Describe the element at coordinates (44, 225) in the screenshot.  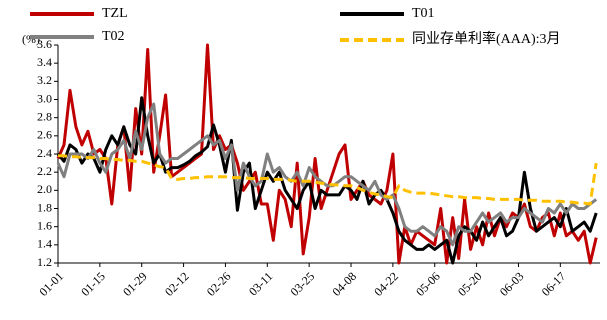
I see `y-tick-label: 1.6` at that location.